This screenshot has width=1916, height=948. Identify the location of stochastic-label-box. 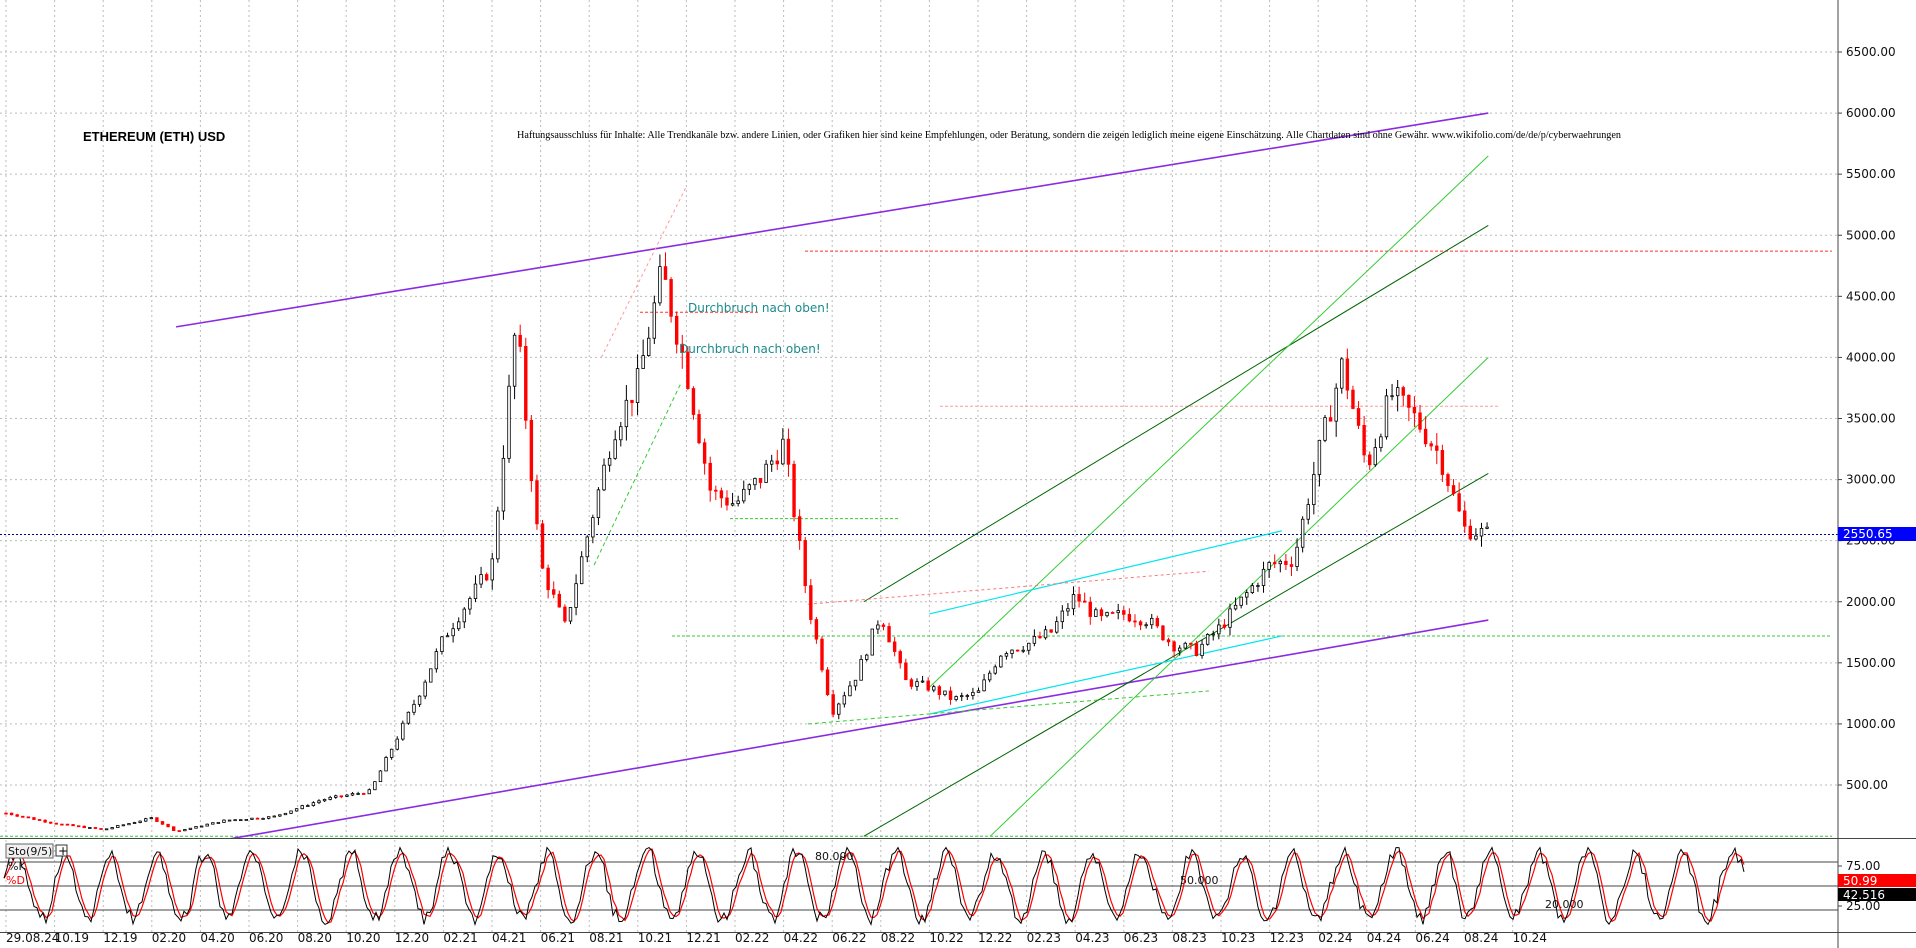
(29, 851).